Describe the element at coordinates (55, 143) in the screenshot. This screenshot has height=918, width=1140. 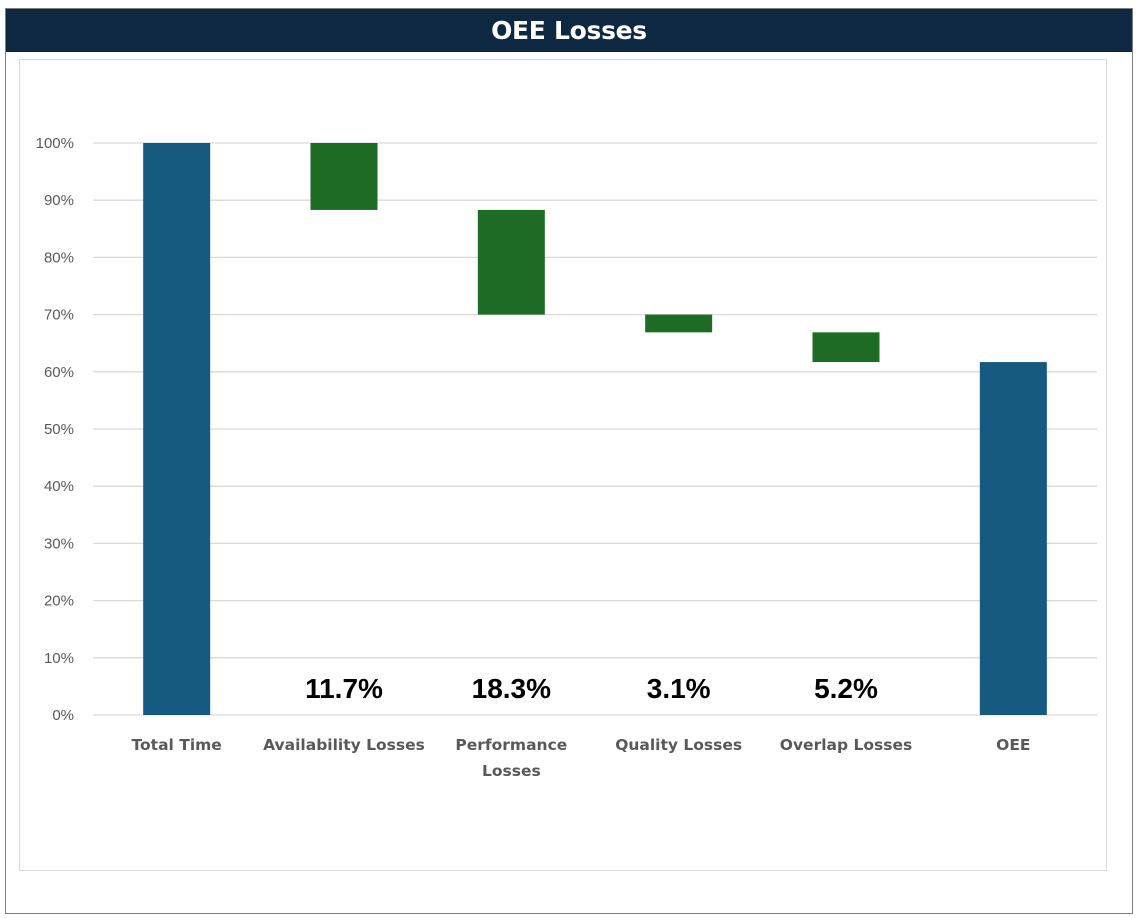
I see `y-tick-label: 100%` at that location.